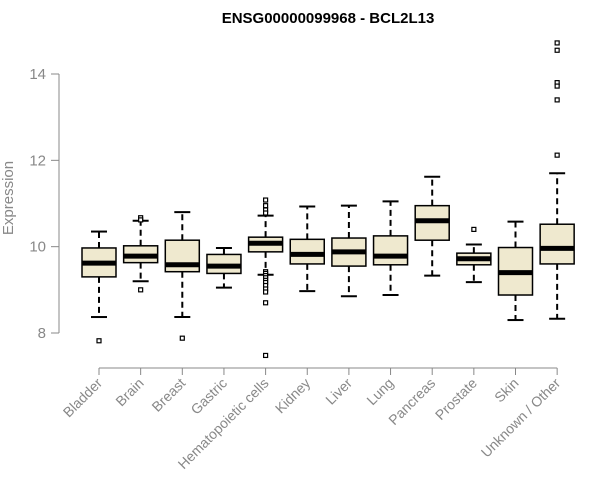 The height and width of the screenshot is (500, 600). I want to click on x-tick-label: Breast, so click(168, 395).